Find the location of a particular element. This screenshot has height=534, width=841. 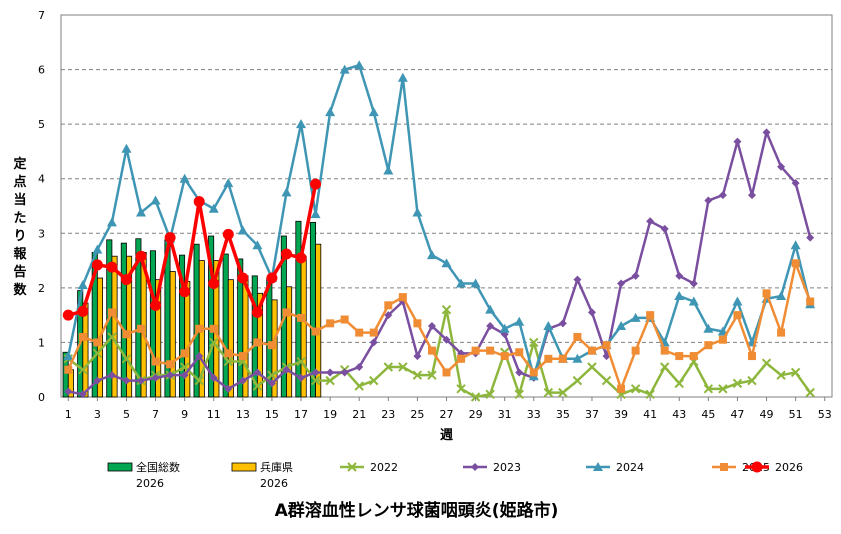

point-2024-w40 is located at coordinates (635, 317).